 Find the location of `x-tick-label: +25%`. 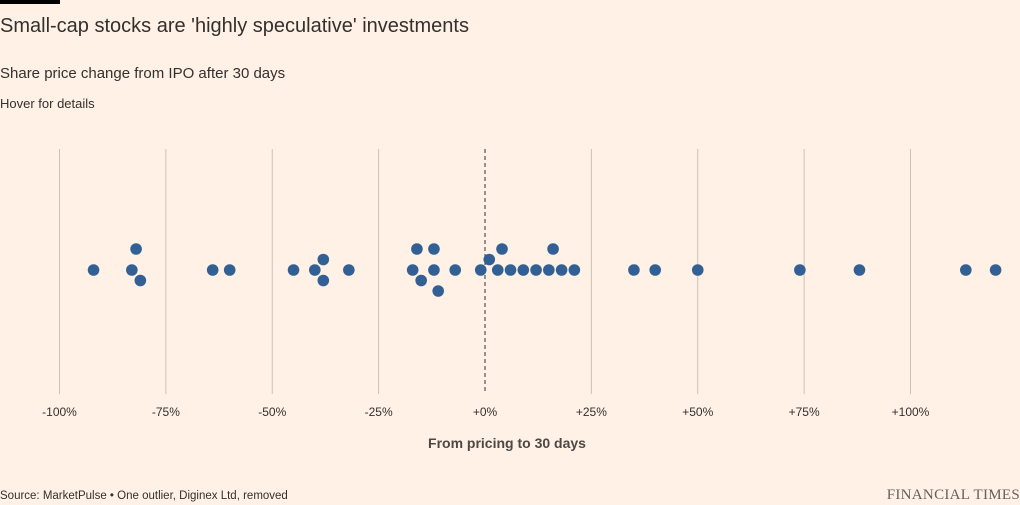

x-tick-label: +25% is located at coordinates (591, 412).